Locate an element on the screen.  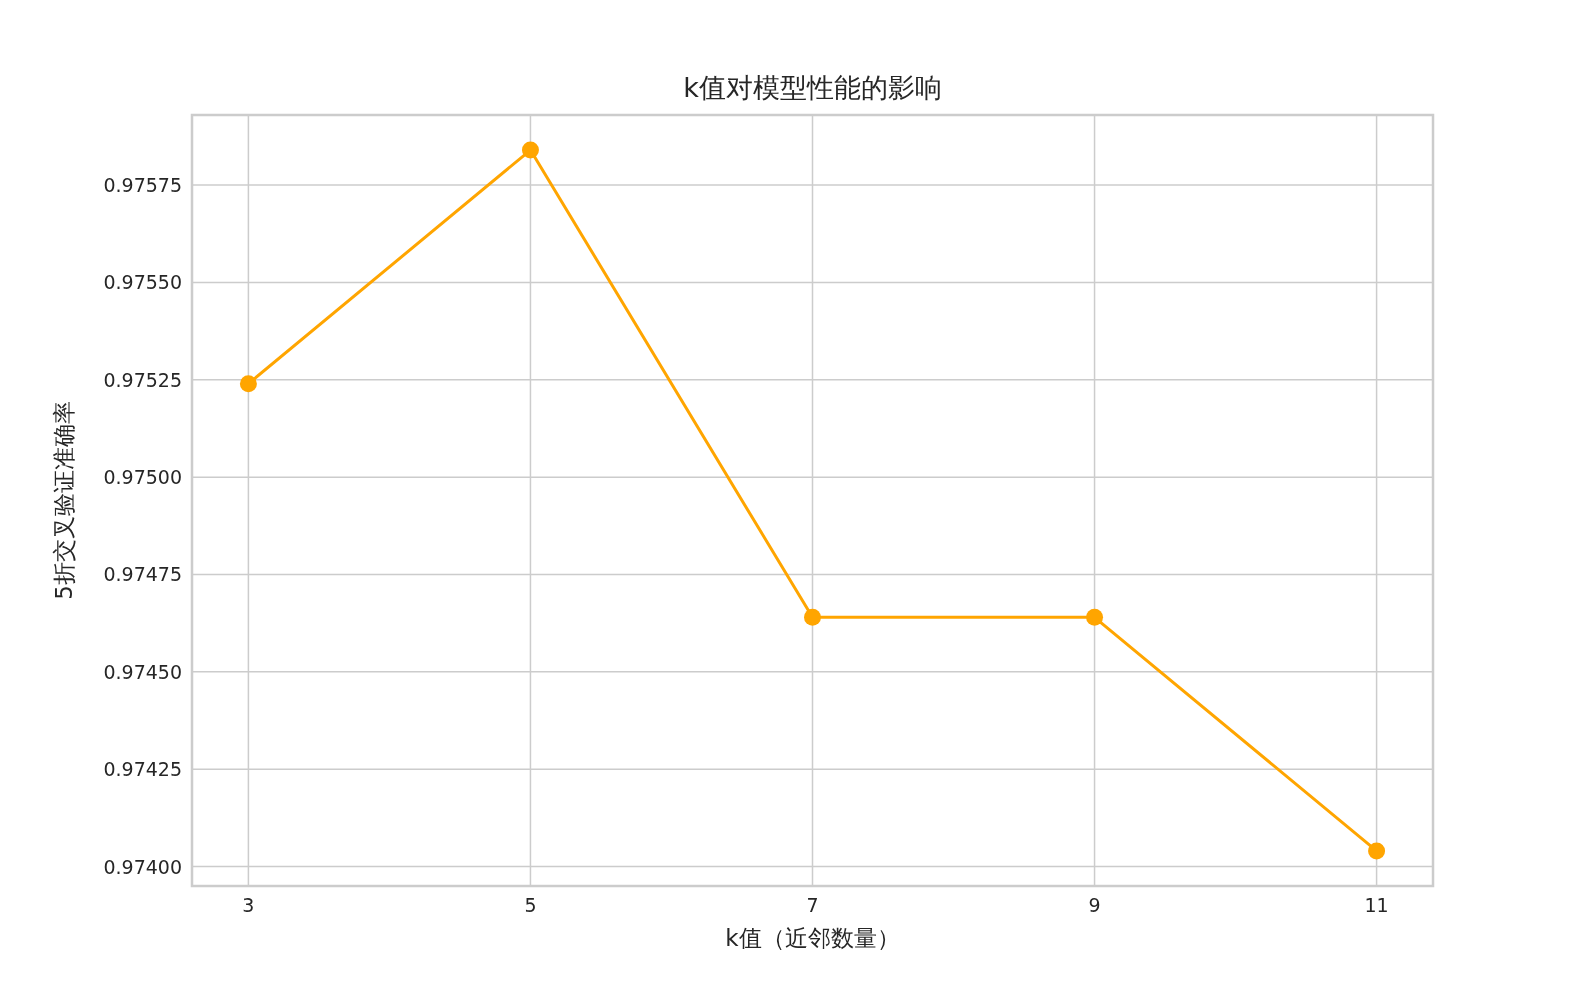
x-tick-label: 7 is located at coordinates (812, 905).